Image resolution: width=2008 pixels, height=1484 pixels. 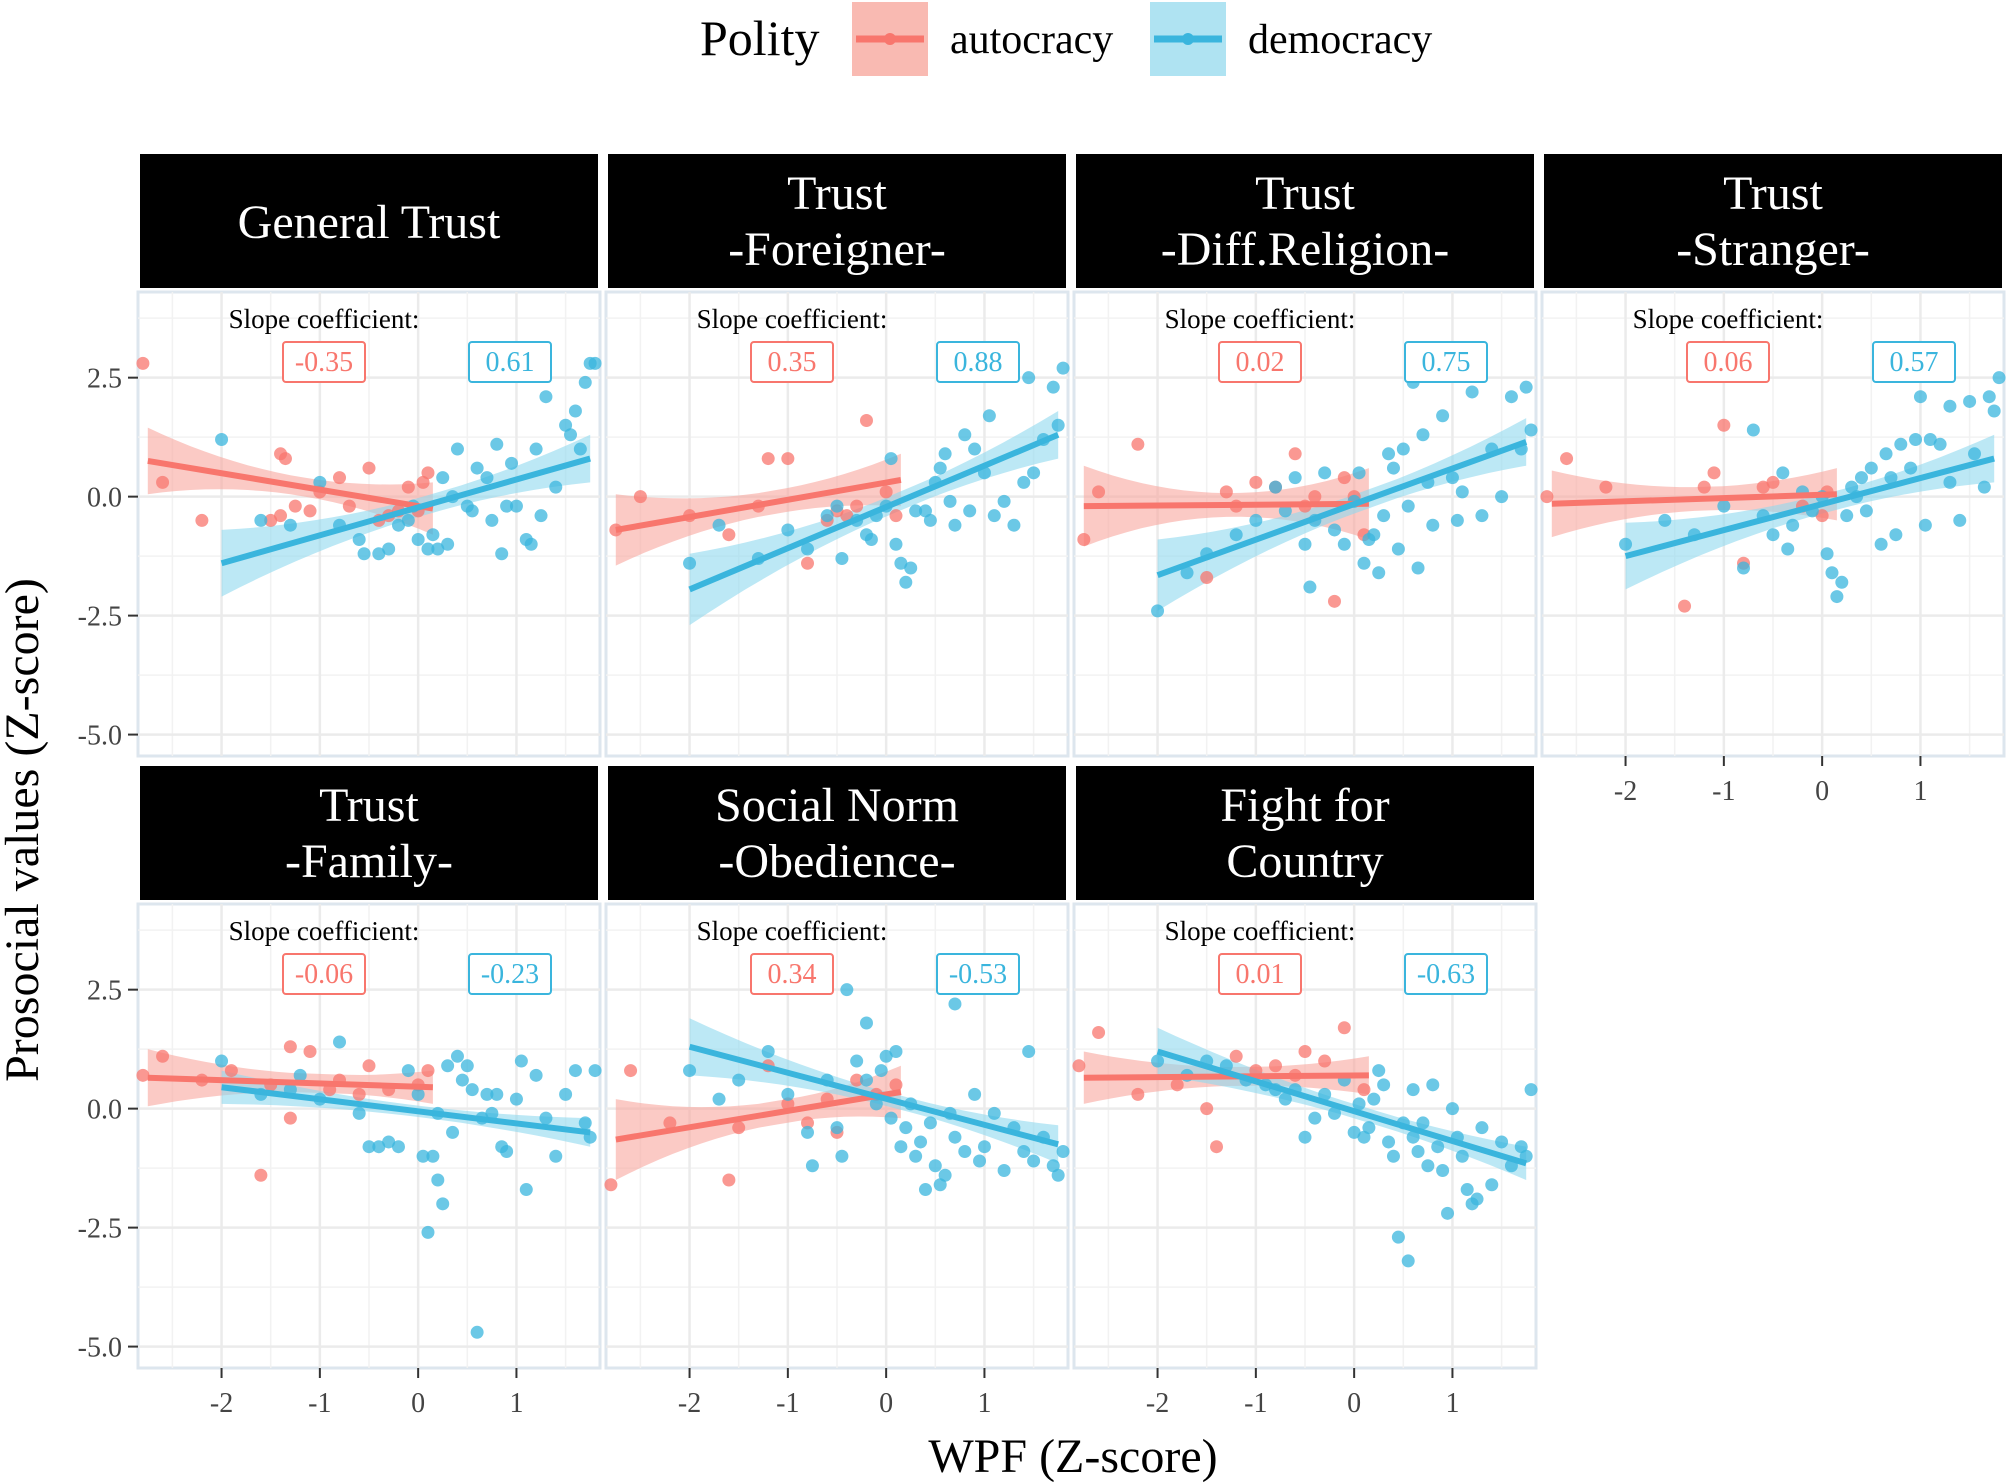 What do you see at coordinates (1260, 931) in the screenshot?
I see `slope-coefficient-label: Slope coefficient:` at bounding box center [1260, 931].